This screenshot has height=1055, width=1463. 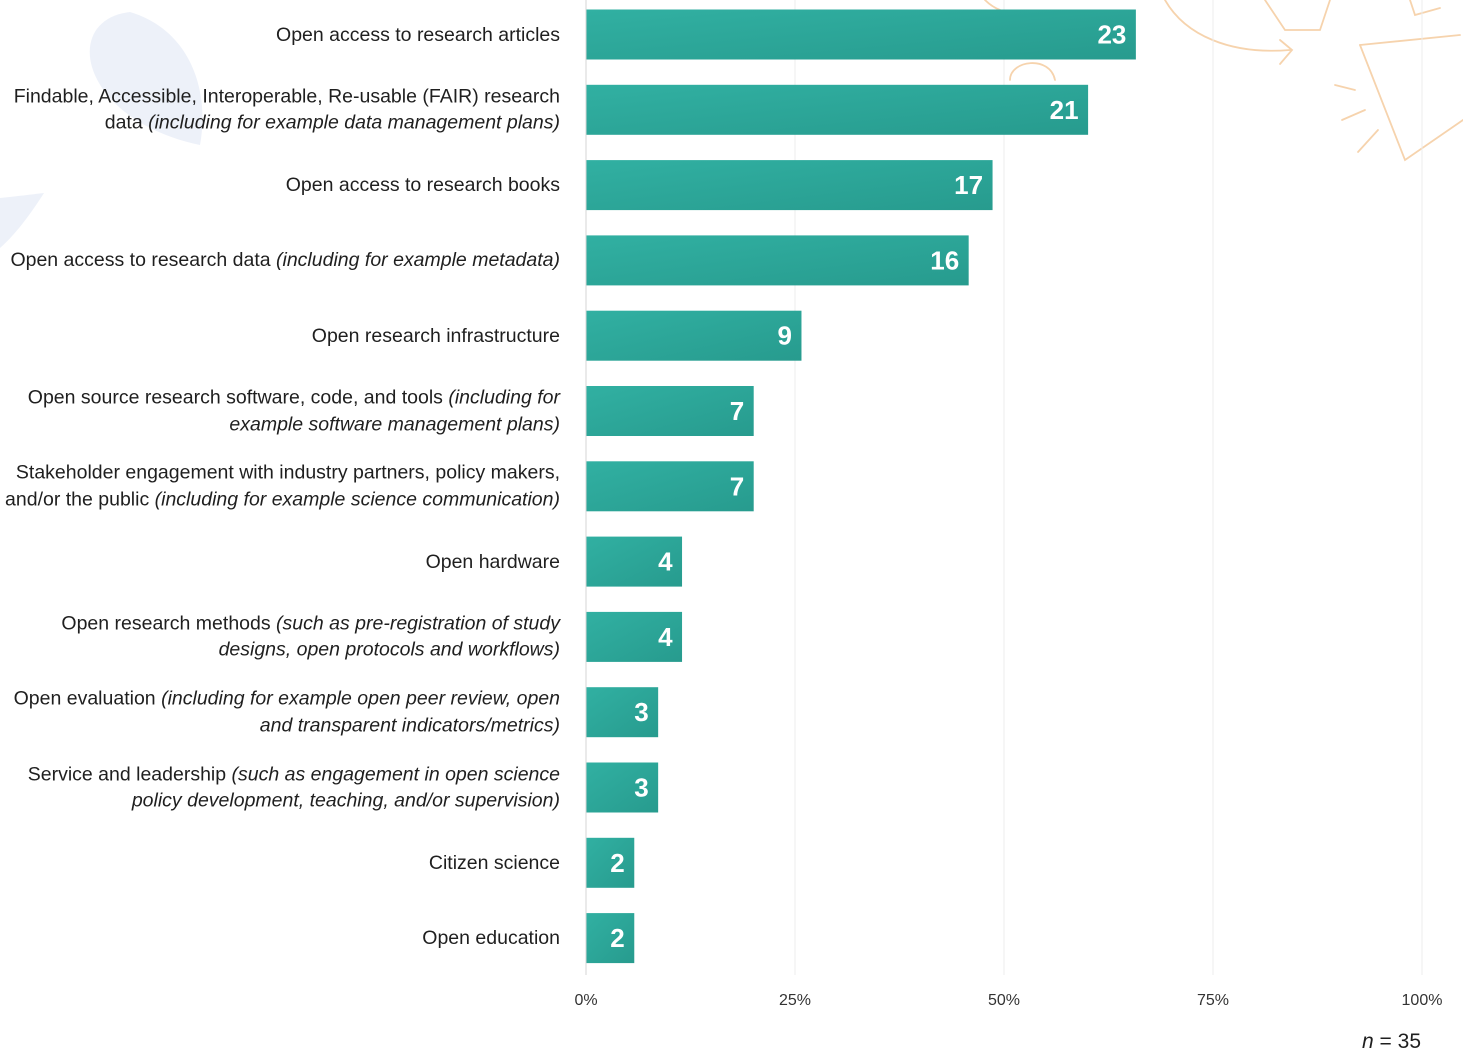 What do you see at coordinates (169, 623) in the screenshot?
I see `category-text: Open research methods` at bounding box center [169, 623].